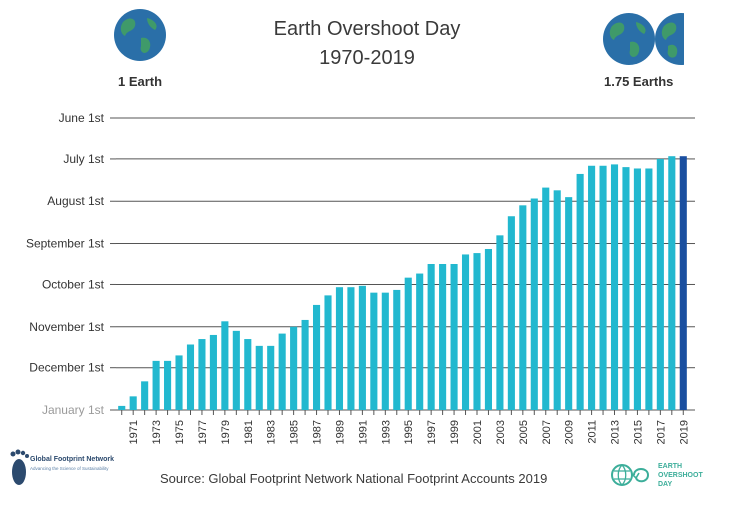 The image size is (734, 520). I want to click on bar-1985, so click(294, 368).